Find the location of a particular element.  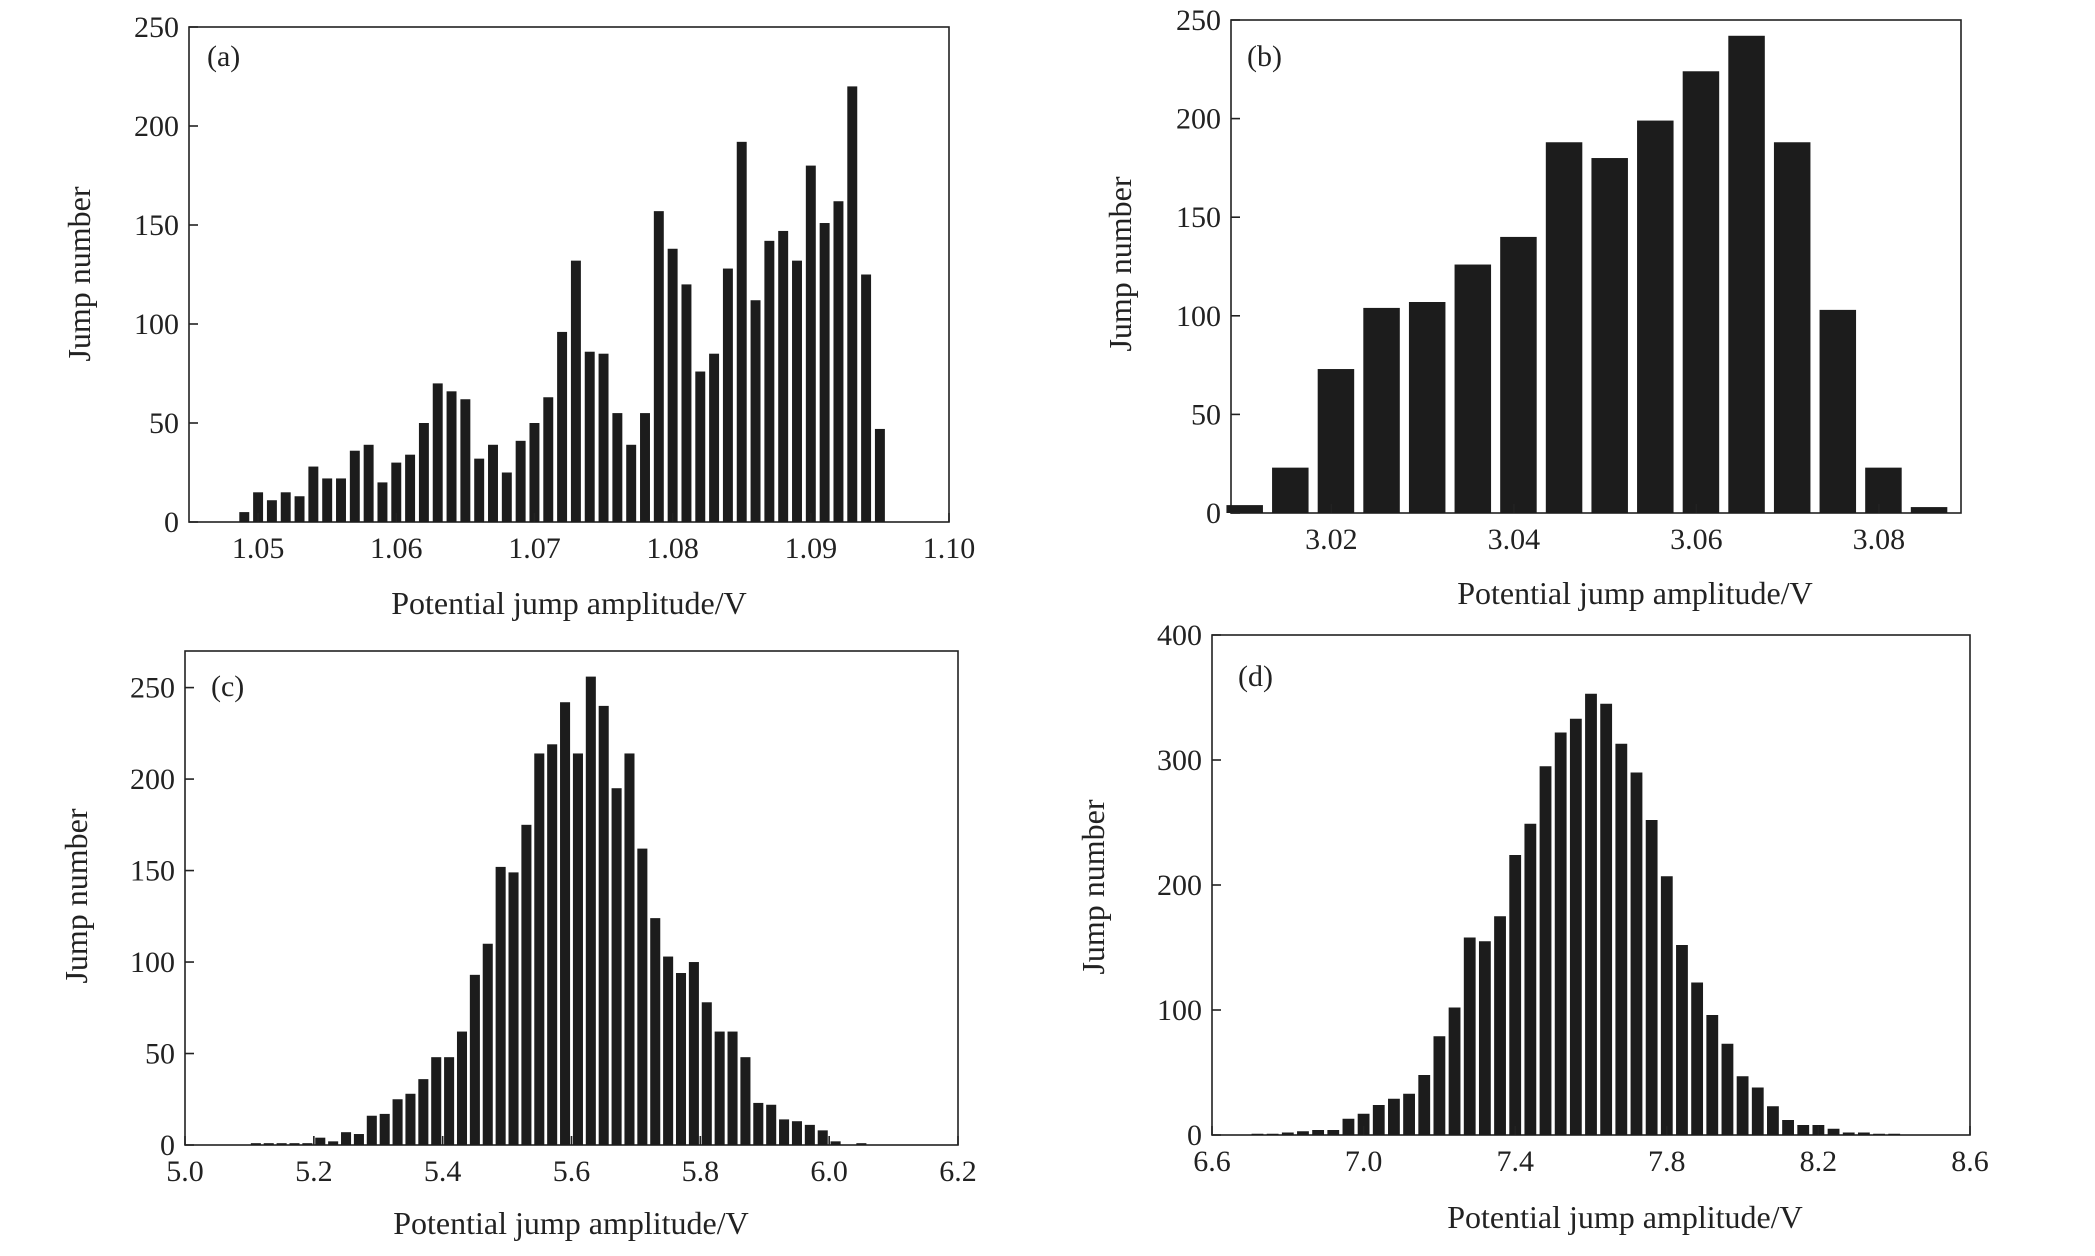

panel-d-x-tick-label: 7.0 is located at coordinates (1364, 1161).